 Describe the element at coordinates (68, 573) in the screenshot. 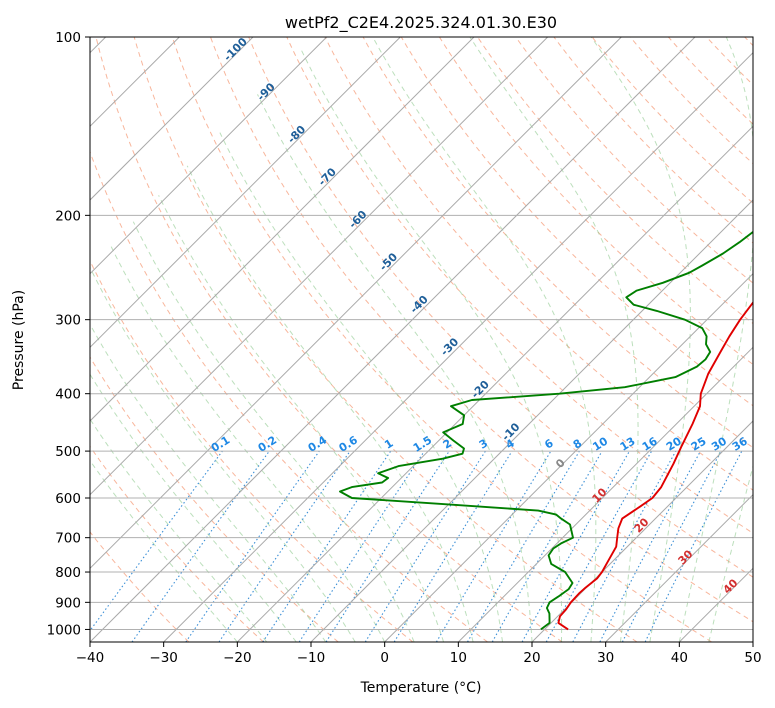

I see `y-tick-label: 800` at that location.